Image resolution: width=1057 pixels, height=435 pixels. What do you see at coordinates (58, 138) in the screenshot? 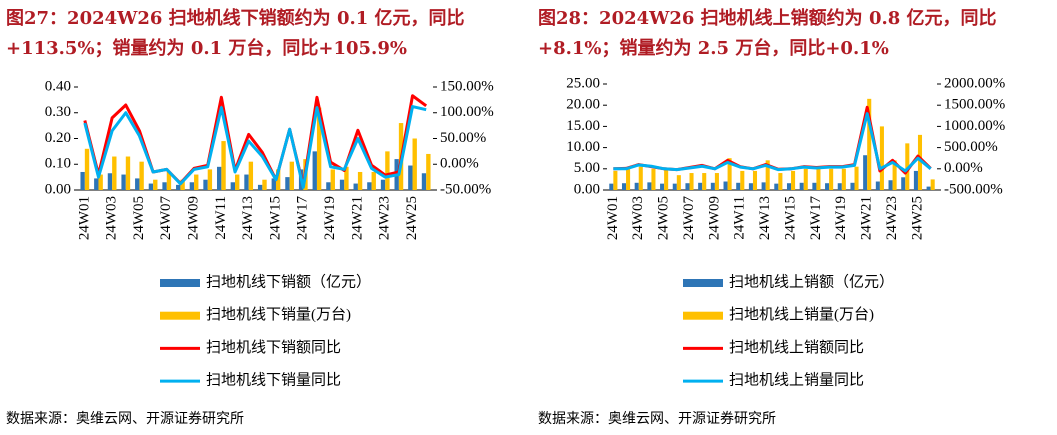
I see `y-tick-label: 0.20` at bounding box center [58, 138].